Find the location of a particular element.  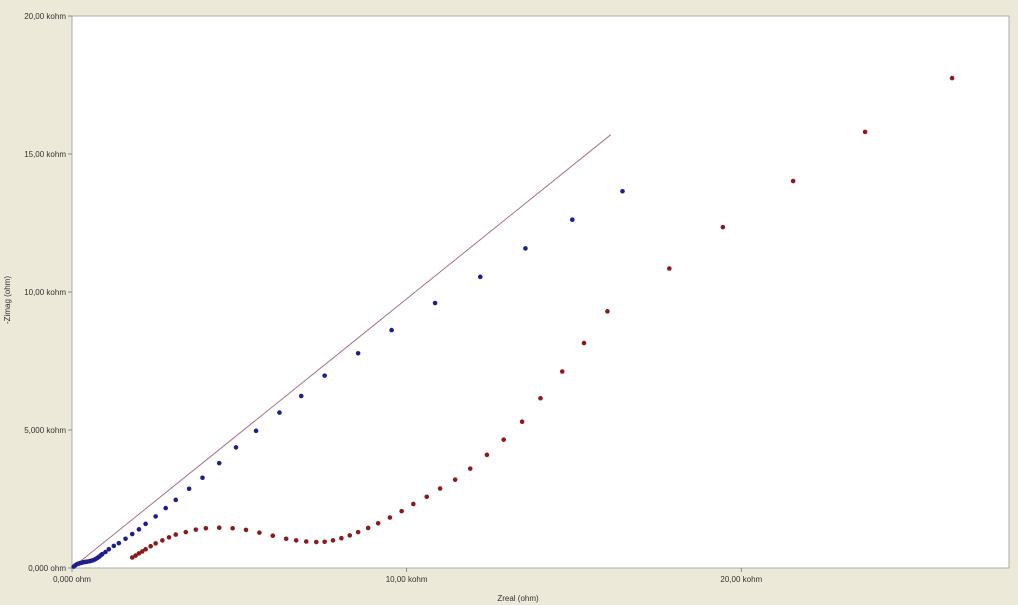

x-axis-ticks: 0,000 ohm 10,00 kohm 20,00 kohm is located at coordinates (408, 576).